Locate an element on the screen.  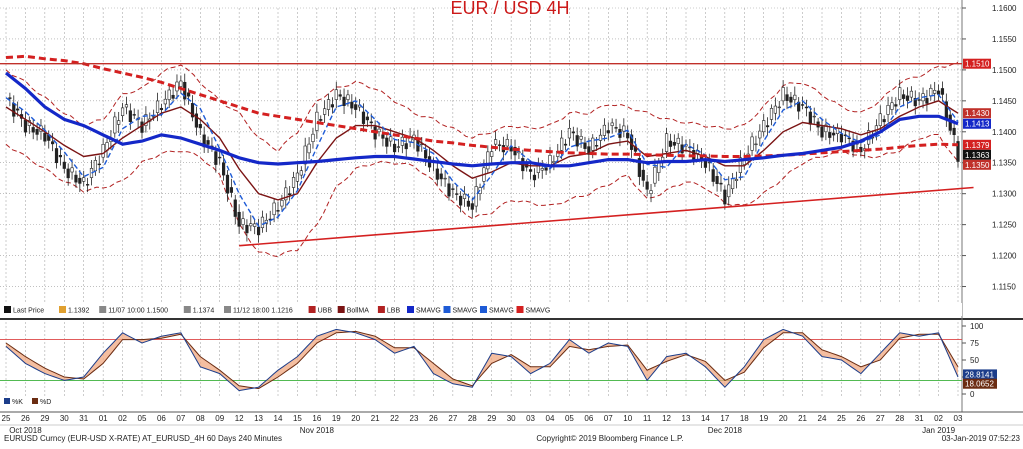
legend-label: LBB is located at coordinates (394, 311).